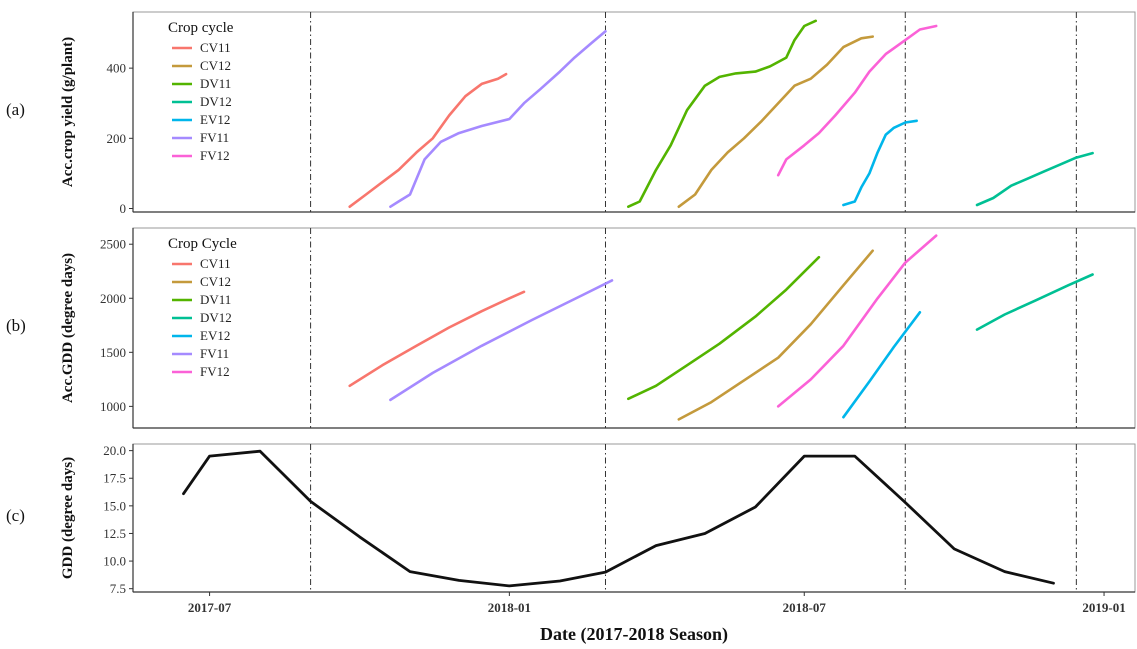  What do you see at coordinates (114, 561) in the screenshot?
I see `y-tick-label: 10.0` at bounding box center [114, 561].